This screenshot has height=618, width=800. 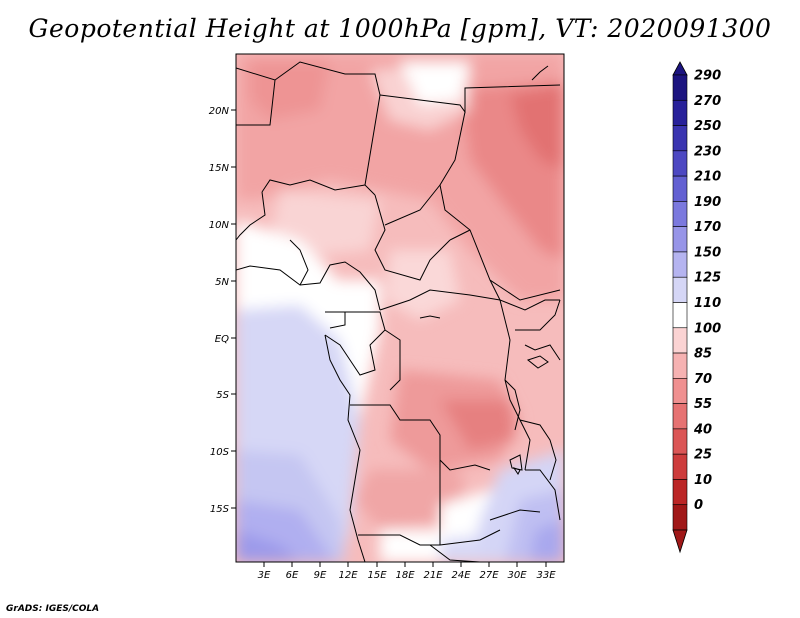 I want to click on colorbar-label: 150, so click(x=707, y=252).